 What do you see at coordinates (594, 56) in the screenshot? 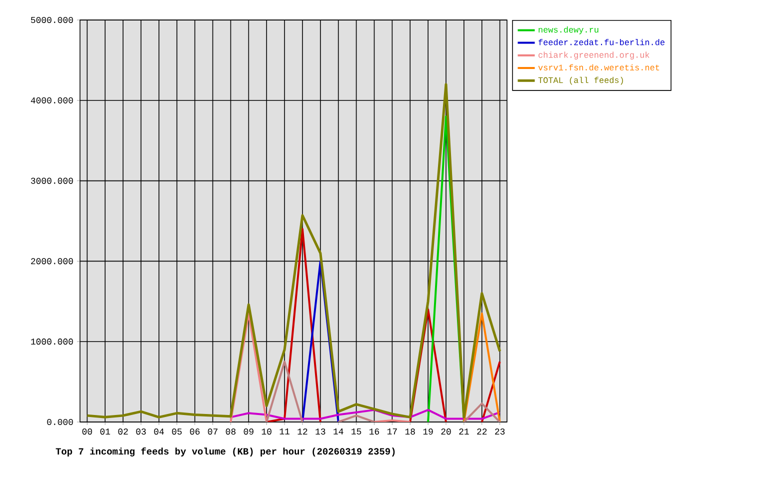
I see `legend-label: chiark.greenend.org.uk` at bounding box center [594, 56].